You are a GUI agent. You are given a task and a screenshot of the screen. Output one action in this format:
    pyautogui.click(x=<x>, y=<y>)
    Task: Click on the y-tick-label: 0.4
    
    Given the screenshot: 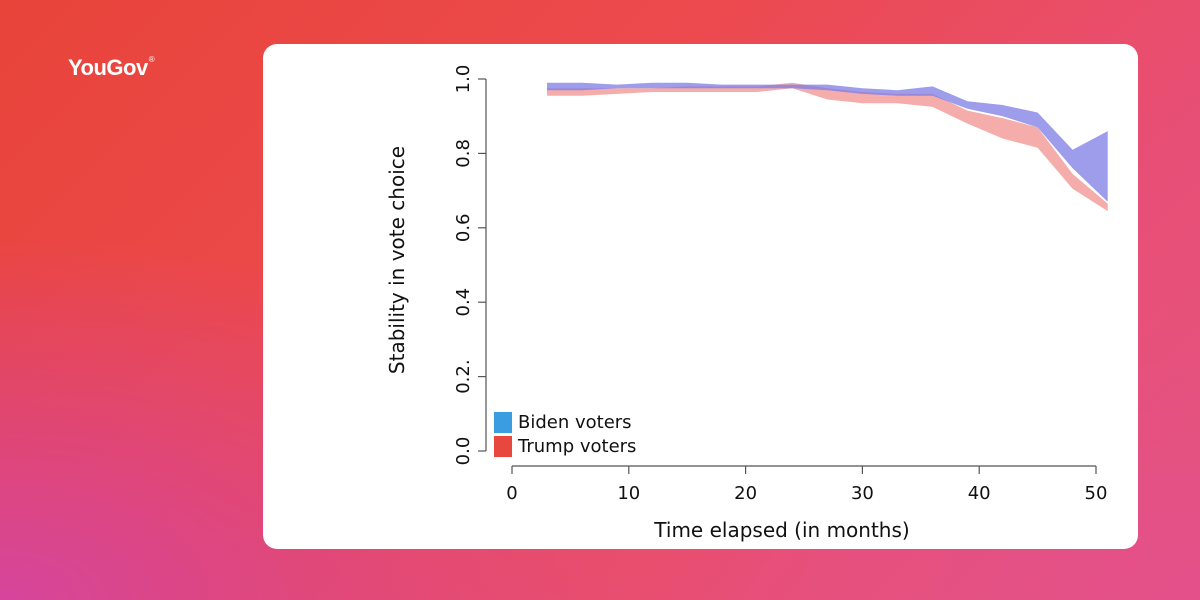 What is the action you would take?
    pyautogui.click(x=463, y=302)
    